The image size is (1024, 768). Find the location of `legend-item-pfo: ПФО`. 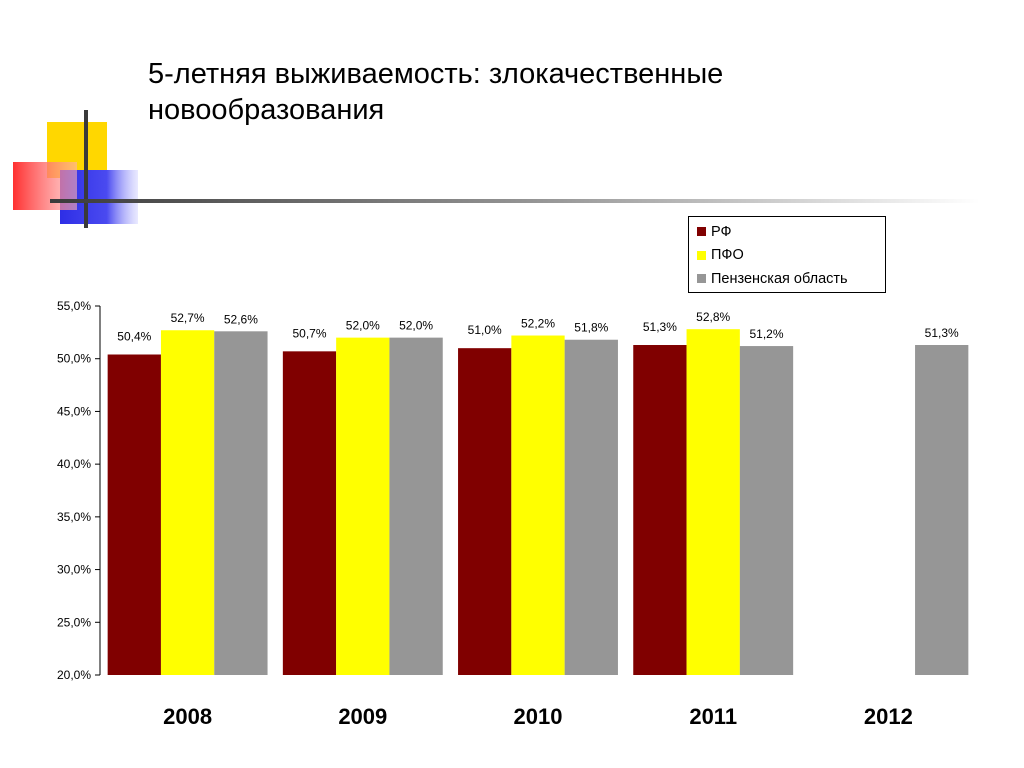

legend-item-pfo: ПФО is located at coordinates (791, 256).